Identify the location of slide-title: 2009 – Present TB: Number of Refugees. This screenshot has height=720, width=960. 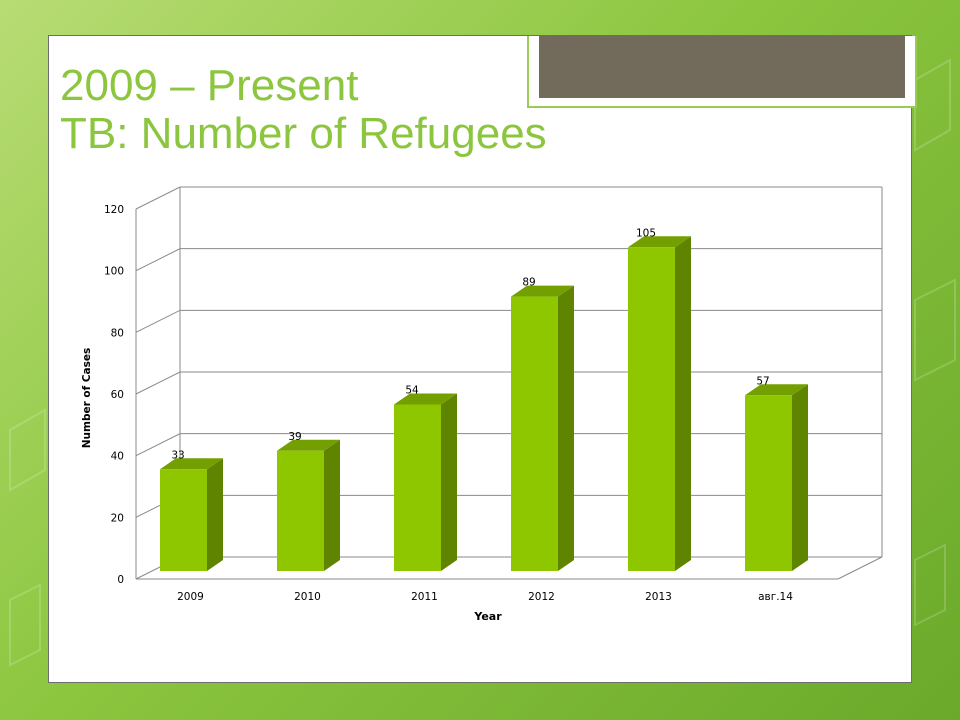
(303, 110).